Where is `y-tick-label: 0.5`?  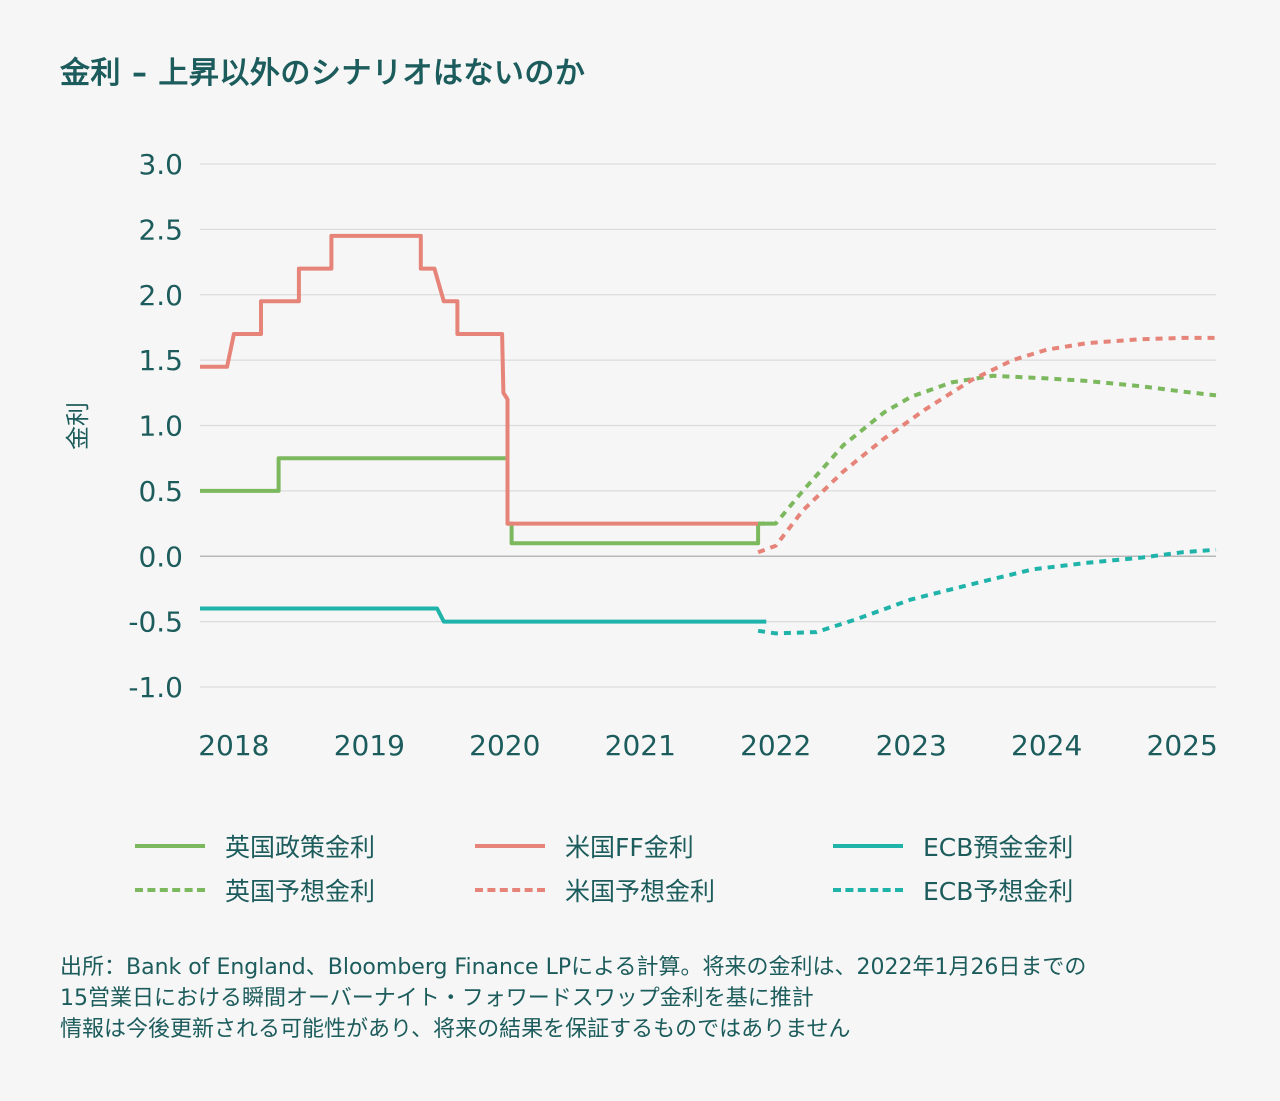 y-tick-label: 0.5 is located at coordinates (160, 491).